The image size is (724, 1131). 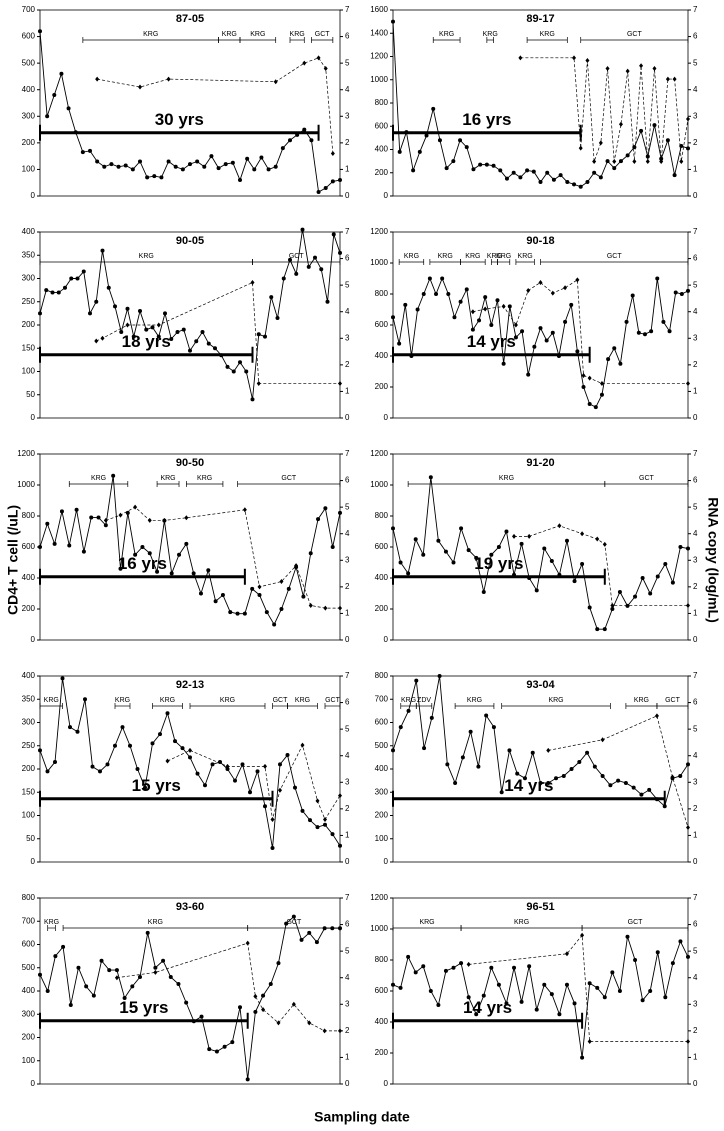 What do you see at coordinates (382, 791) in the screenshot?
I see `y-tick-label: 300` at bounding box center [382, 791].